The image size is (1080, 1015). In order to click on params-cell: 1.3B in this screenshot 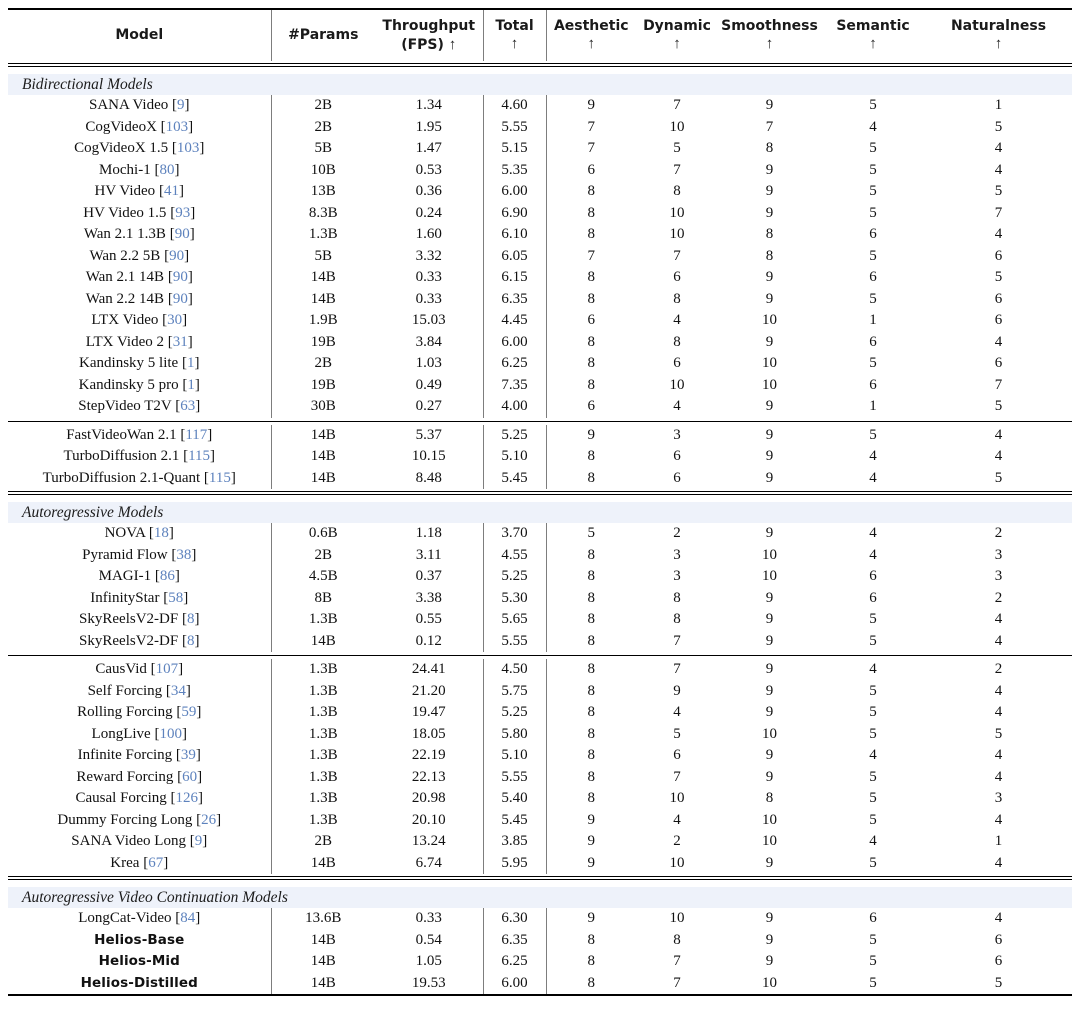, I will do `click(323, 619)`.